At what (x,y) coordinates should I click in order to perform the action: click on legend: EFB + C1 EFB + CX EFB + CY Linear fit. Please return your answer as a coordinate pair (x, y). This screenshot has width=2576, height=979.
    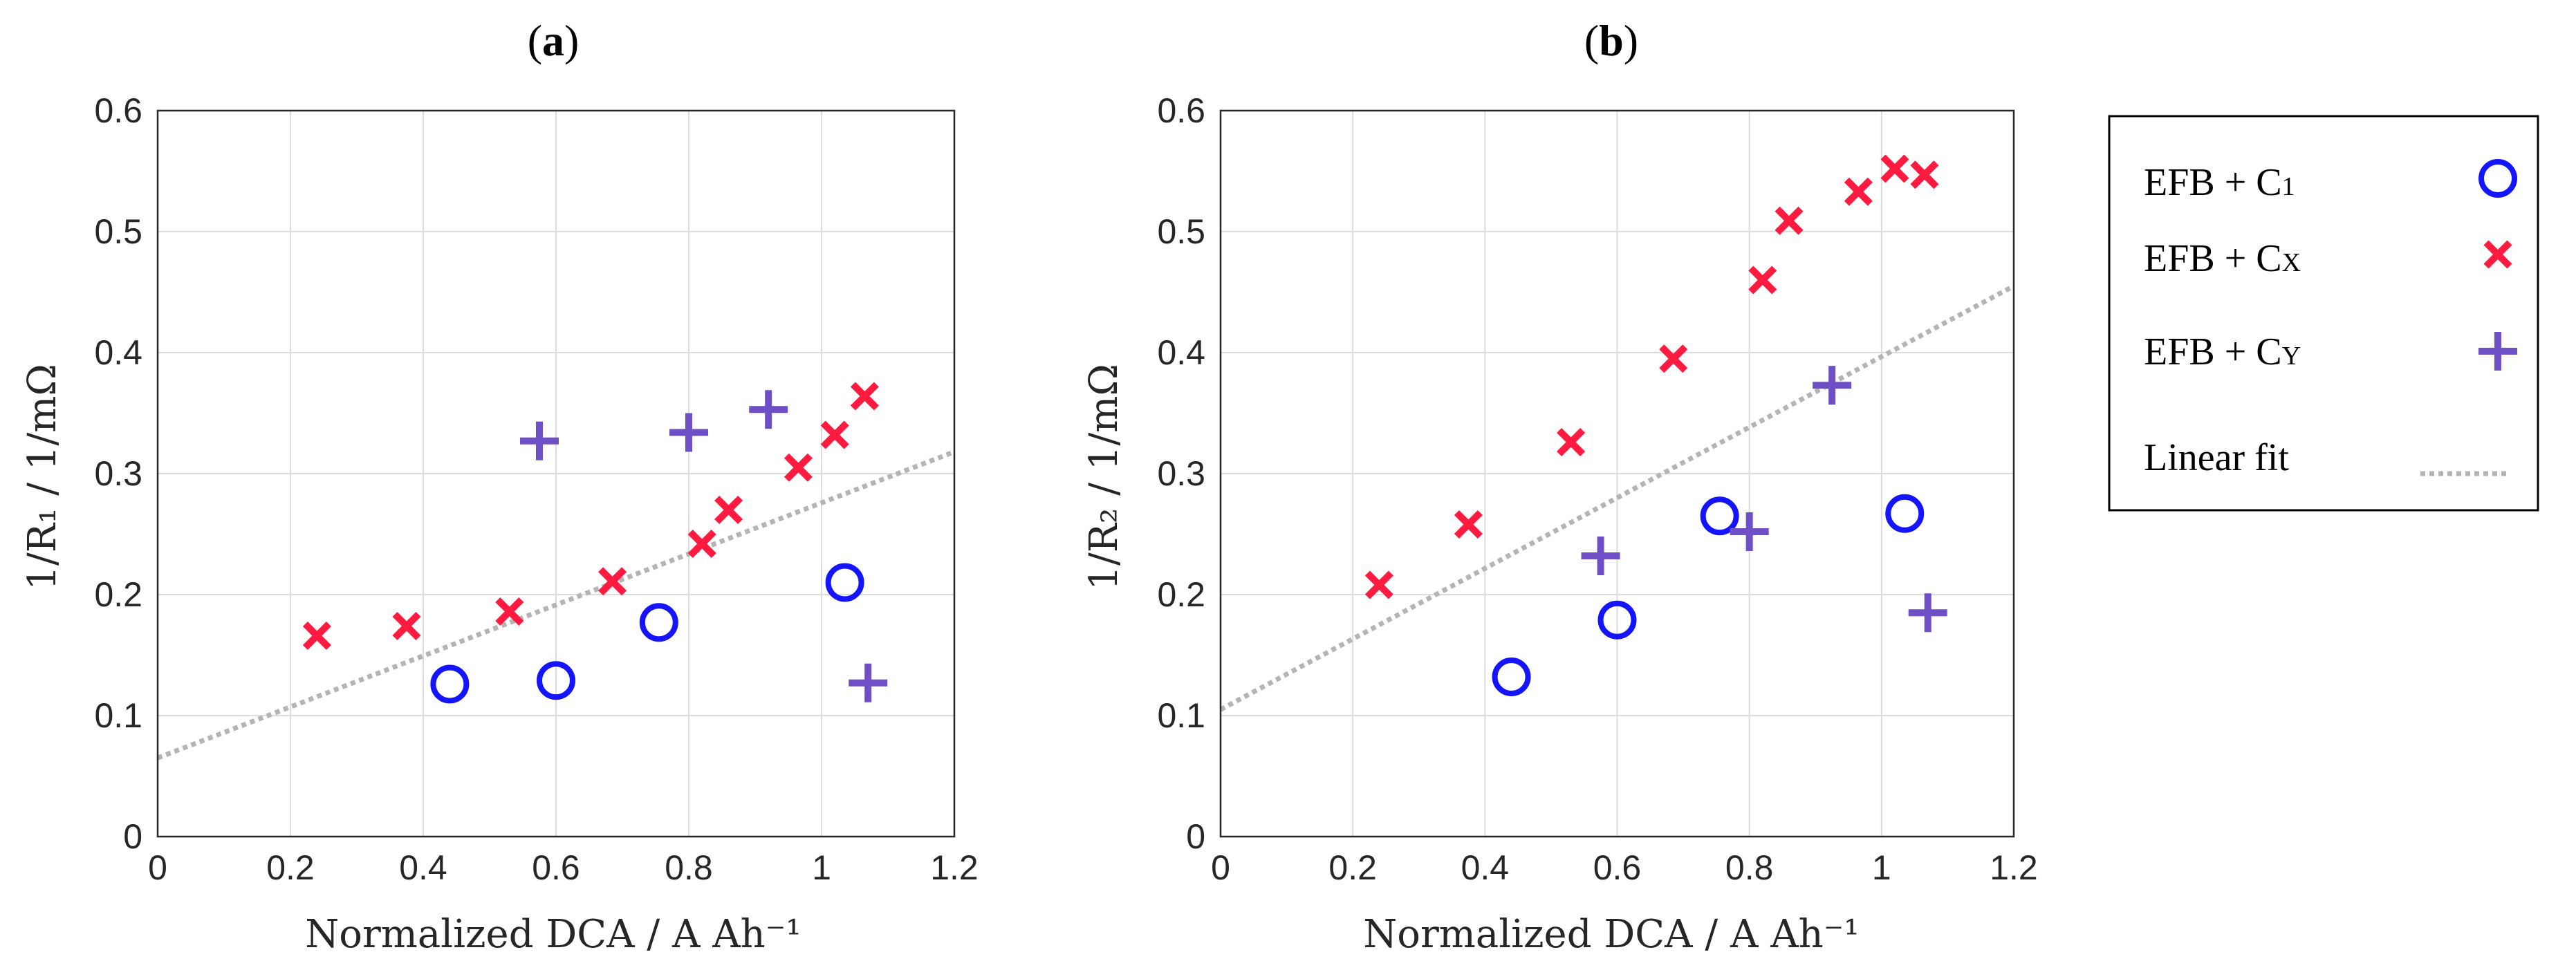
    Looking at the image, I should click on (2323, 313).